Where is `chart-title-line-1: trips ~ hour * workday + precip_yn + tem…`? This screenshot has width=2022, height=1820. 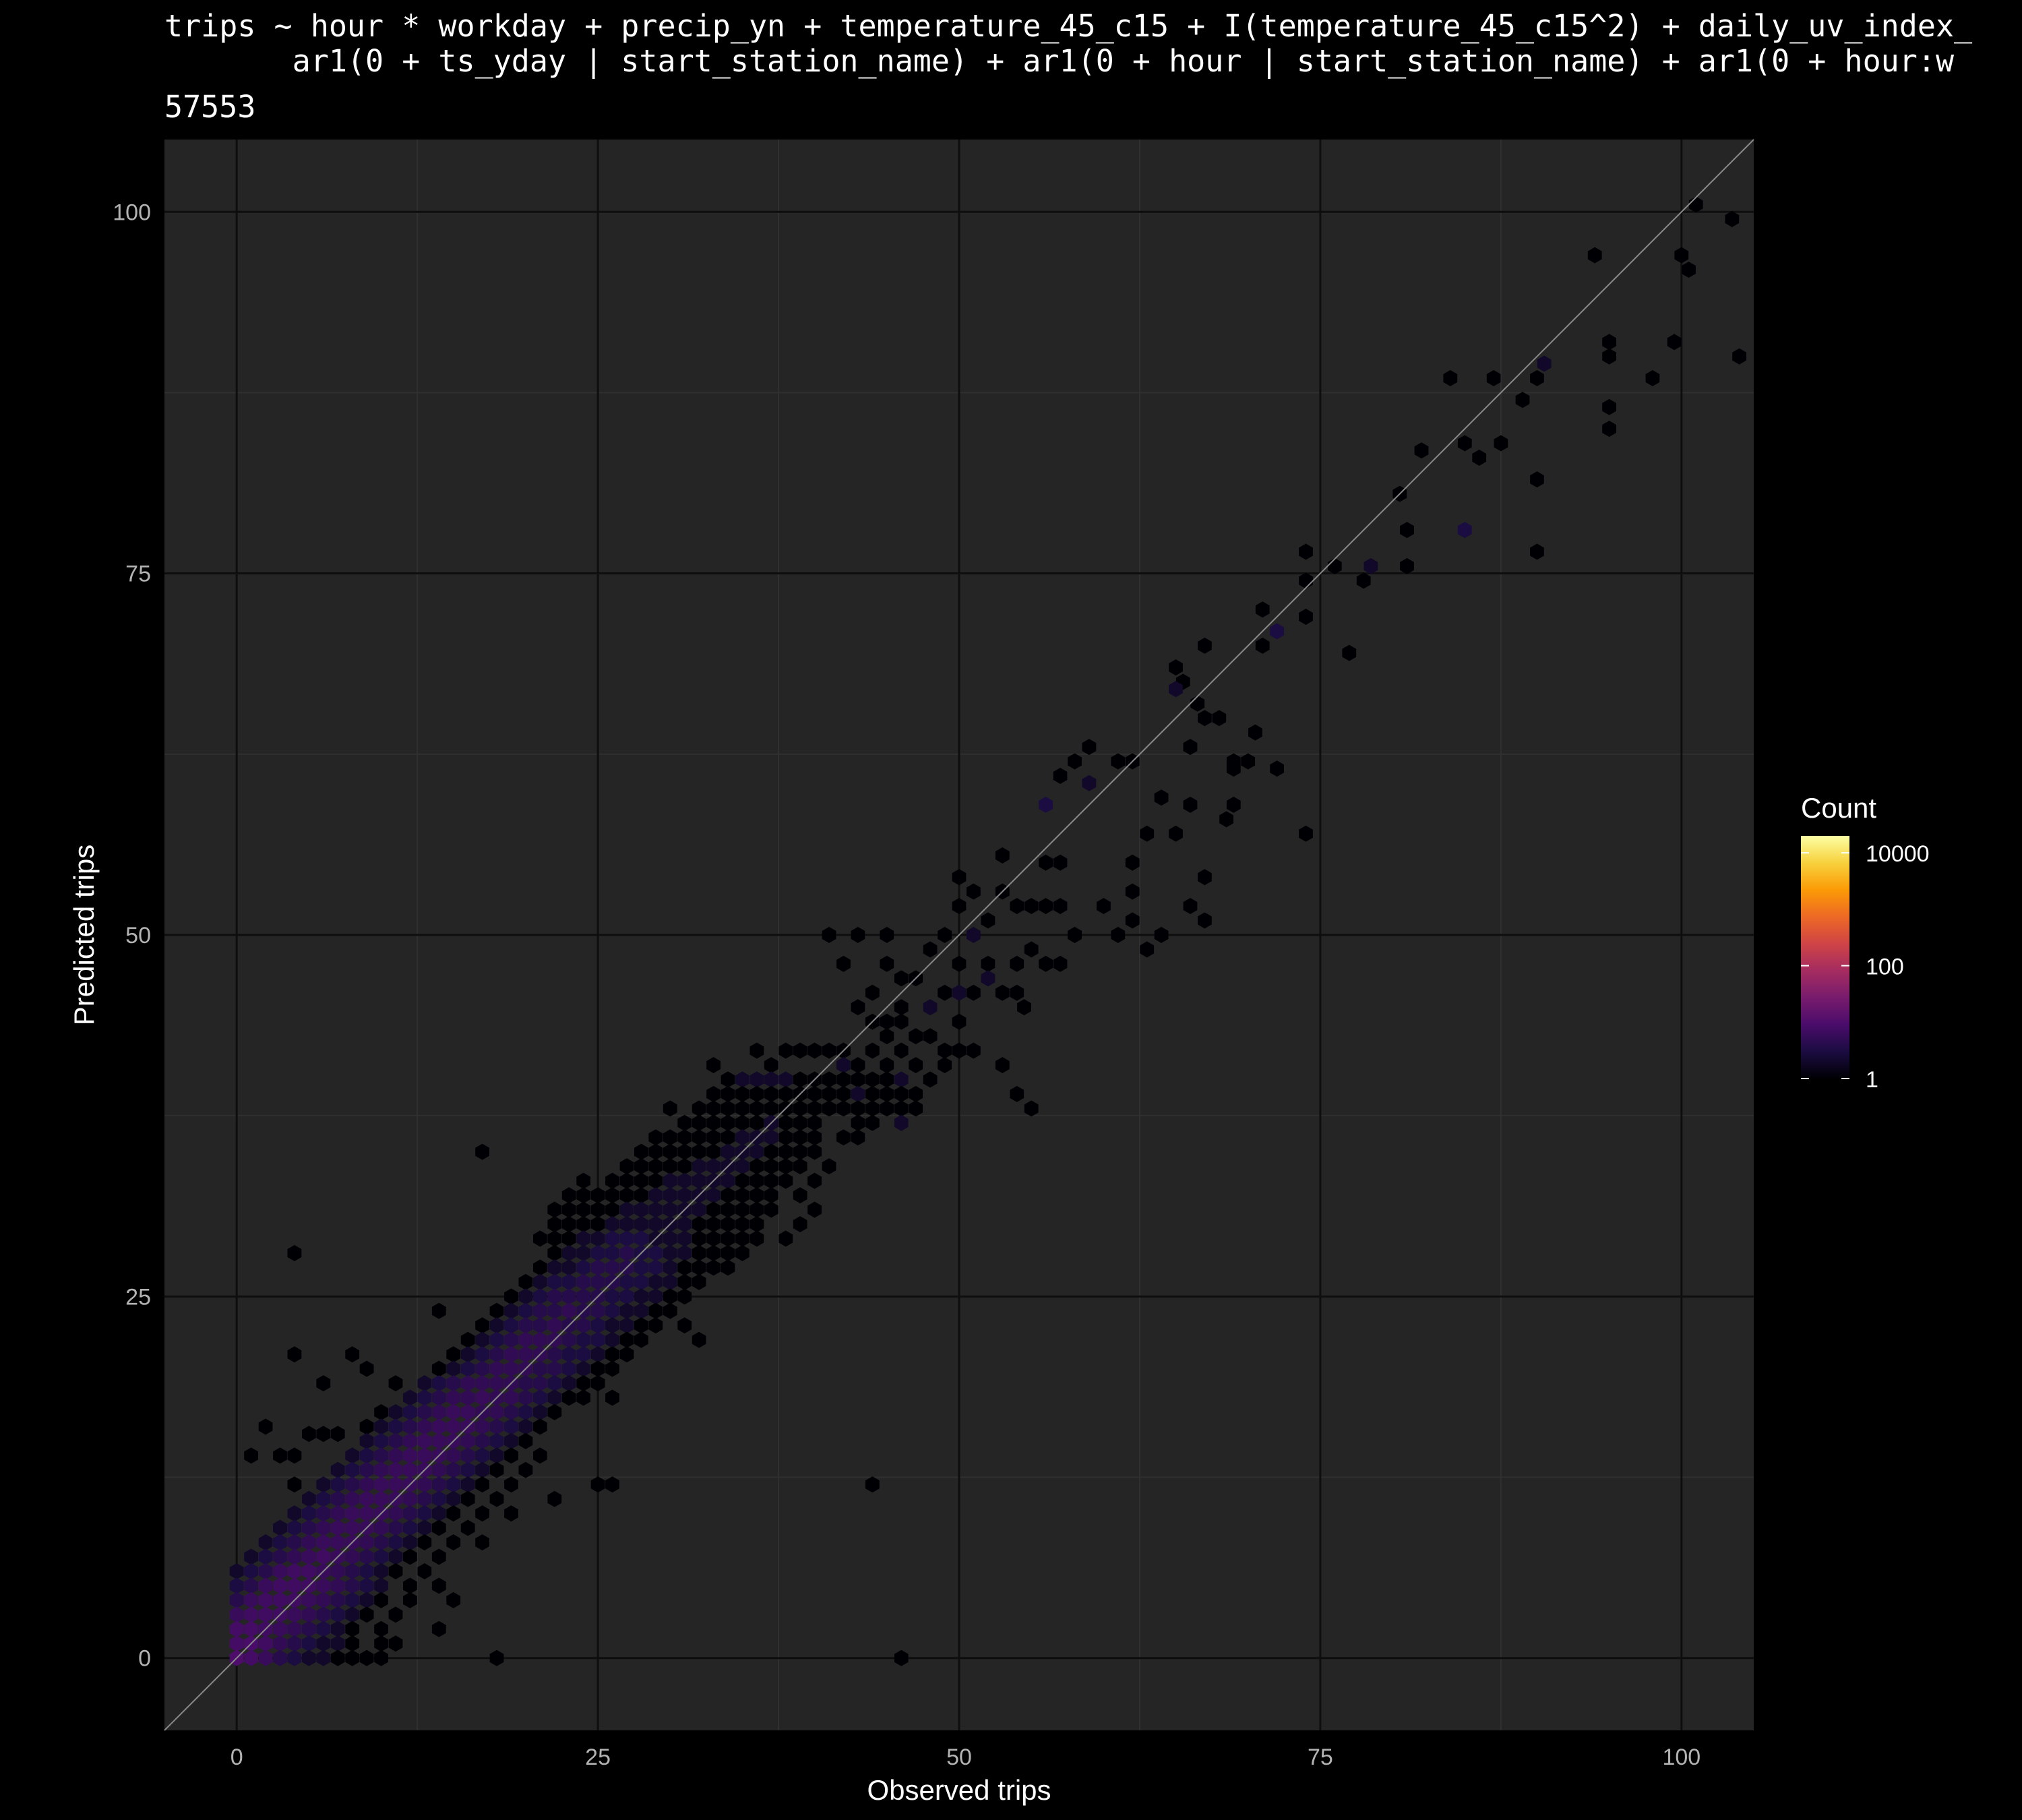 chart-title-line-1: trips ~ hour * workday + precip_yn + tem… is located at coordinates (1068, 26).